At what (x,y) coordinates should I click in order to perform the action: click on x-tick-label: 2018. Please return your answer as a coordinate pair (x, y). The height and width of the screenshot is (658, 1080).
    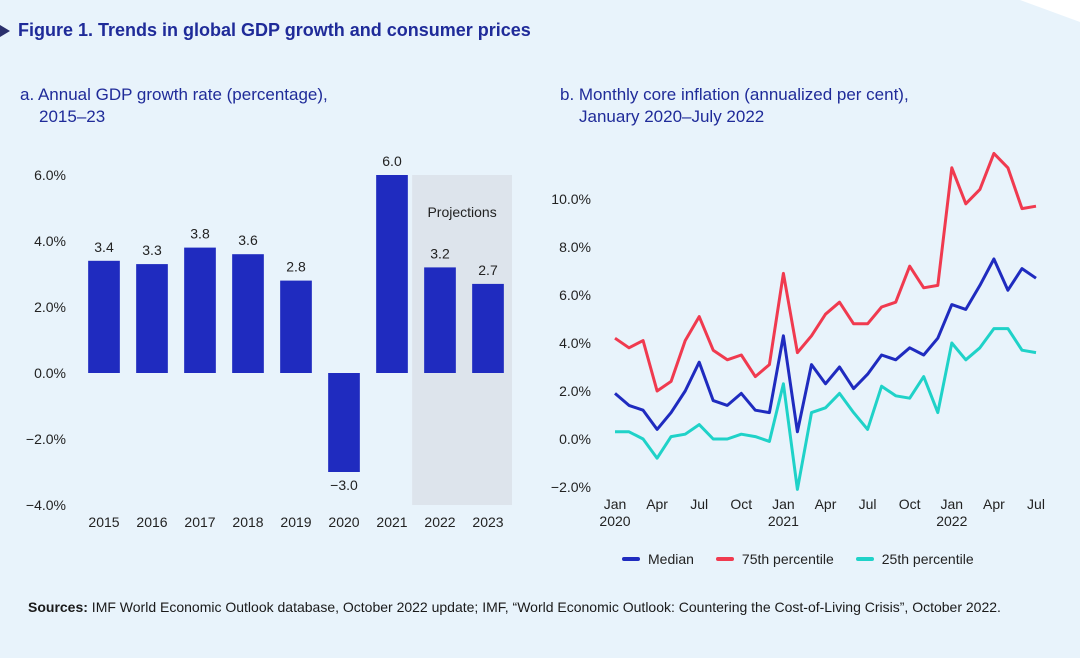
    Looking at the image, I should click on (247, 522).